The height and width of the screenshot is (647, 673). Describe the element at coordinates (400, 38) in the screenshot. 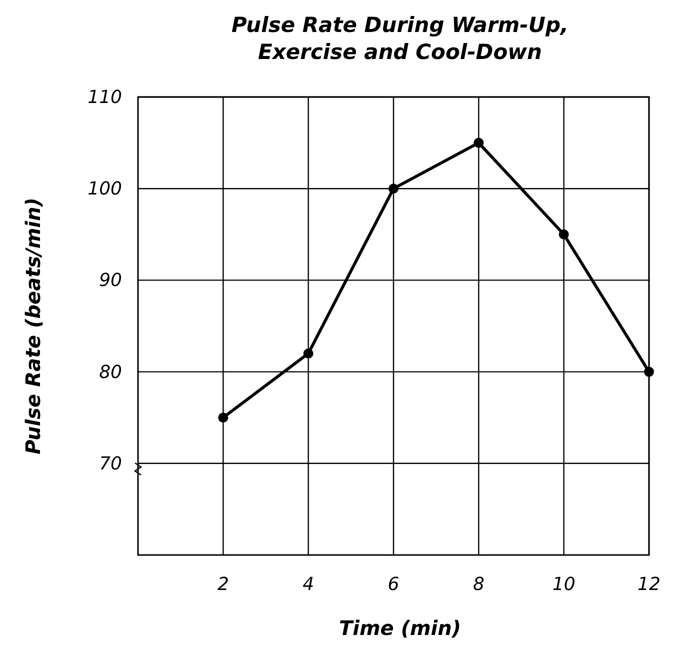

I see `chart-title: Pulse Rate During Warm-Up, Exercise and Cool-Down` at that location.